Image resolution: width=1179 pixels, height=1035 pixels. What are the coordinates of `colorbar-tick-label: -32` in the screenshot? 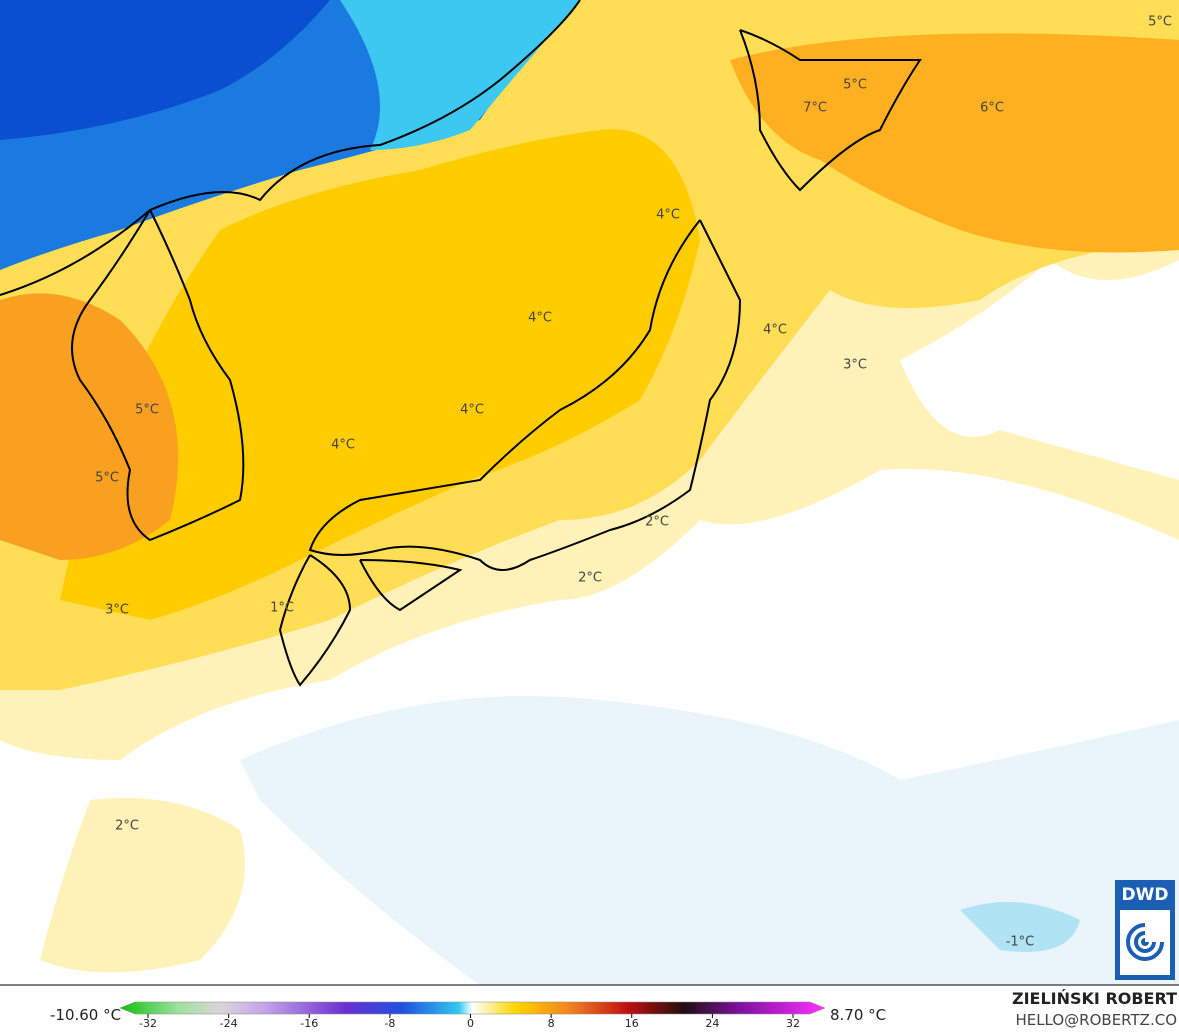 It's located at (148, 1023).